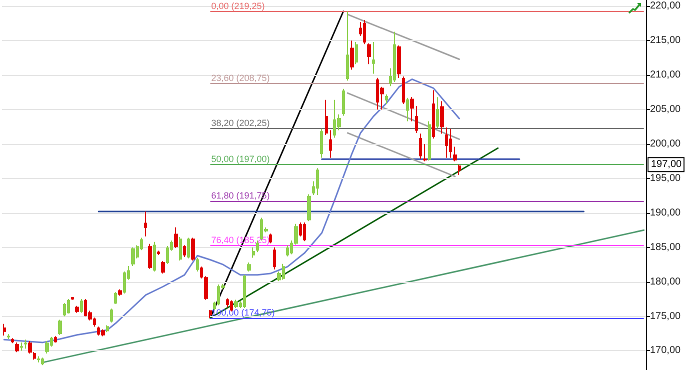 The width and height of the screenshot is (690, 370). What do you see at coordinates (666, 247) in the screenshot?
I see `y-tick-label: 185,00` at bounding box center [666, 247].